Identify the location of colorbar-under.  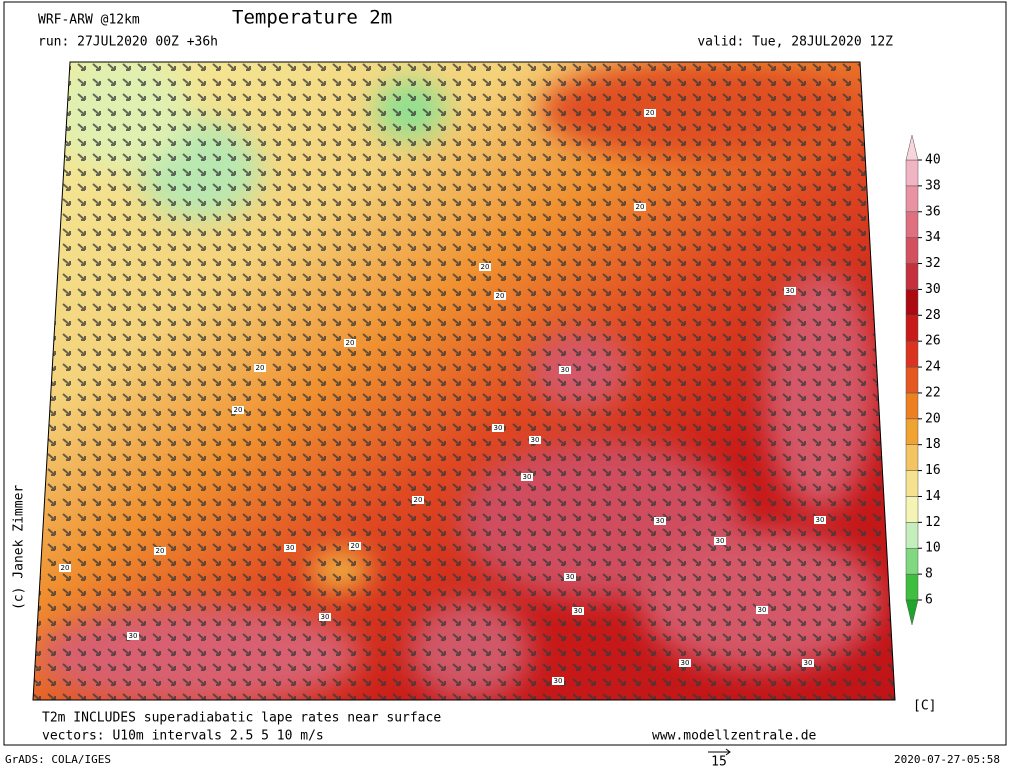
(912, 612).